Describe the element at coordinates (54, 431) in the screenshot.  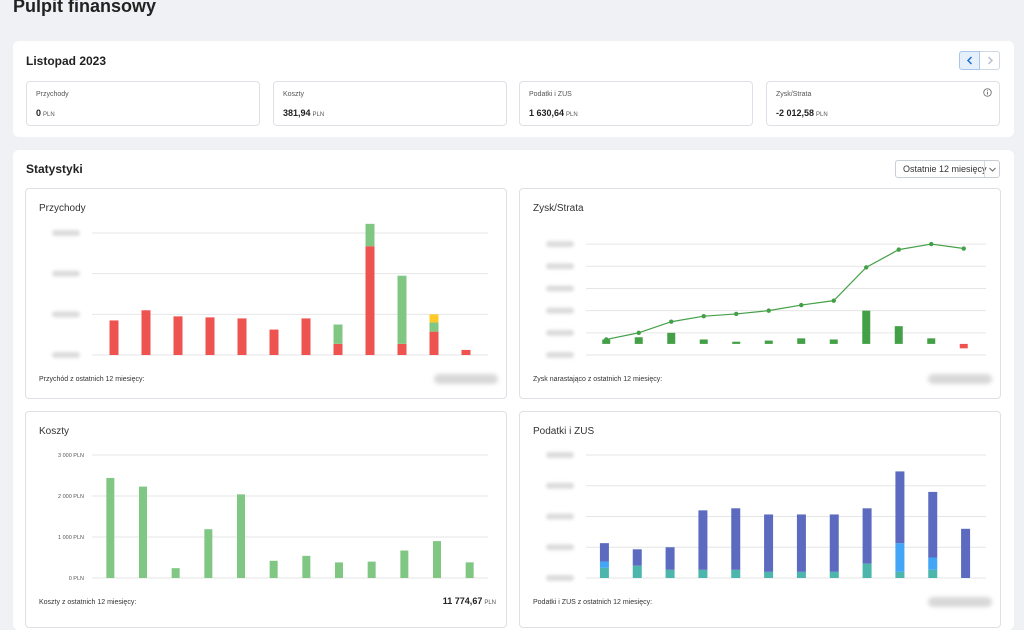
I see `chart-title: Koszty` at that location.